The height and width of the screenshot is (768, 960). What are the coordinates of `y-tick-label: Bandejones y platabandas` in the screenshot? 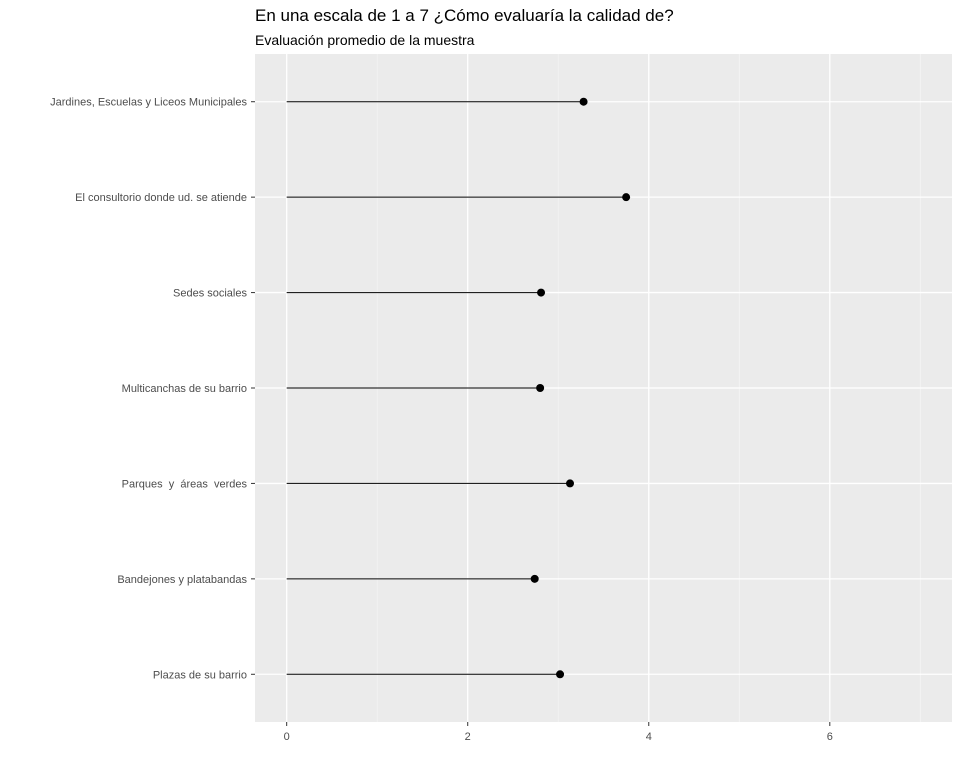 It's located at (182, 580).